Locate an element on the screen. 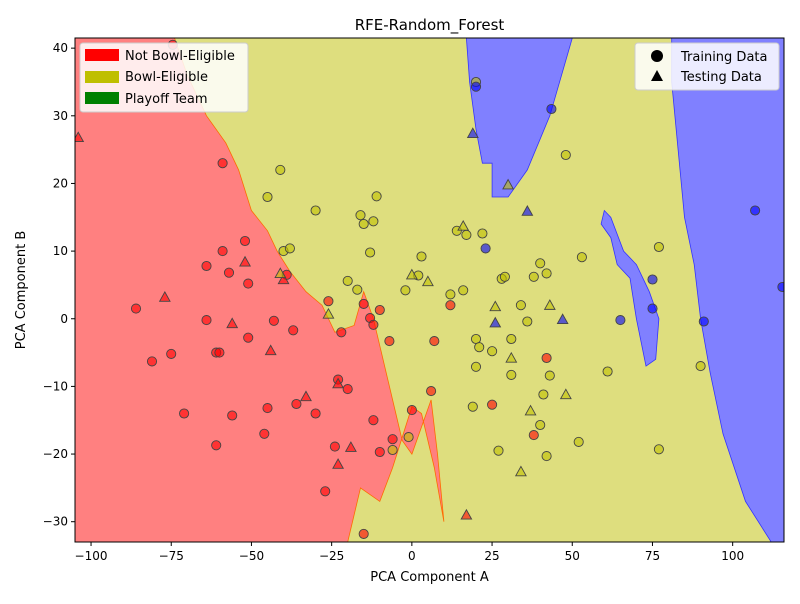  legend-label-not-bowl-eligible: Not Bowl-Eligible is located at coordinates (180, 56).